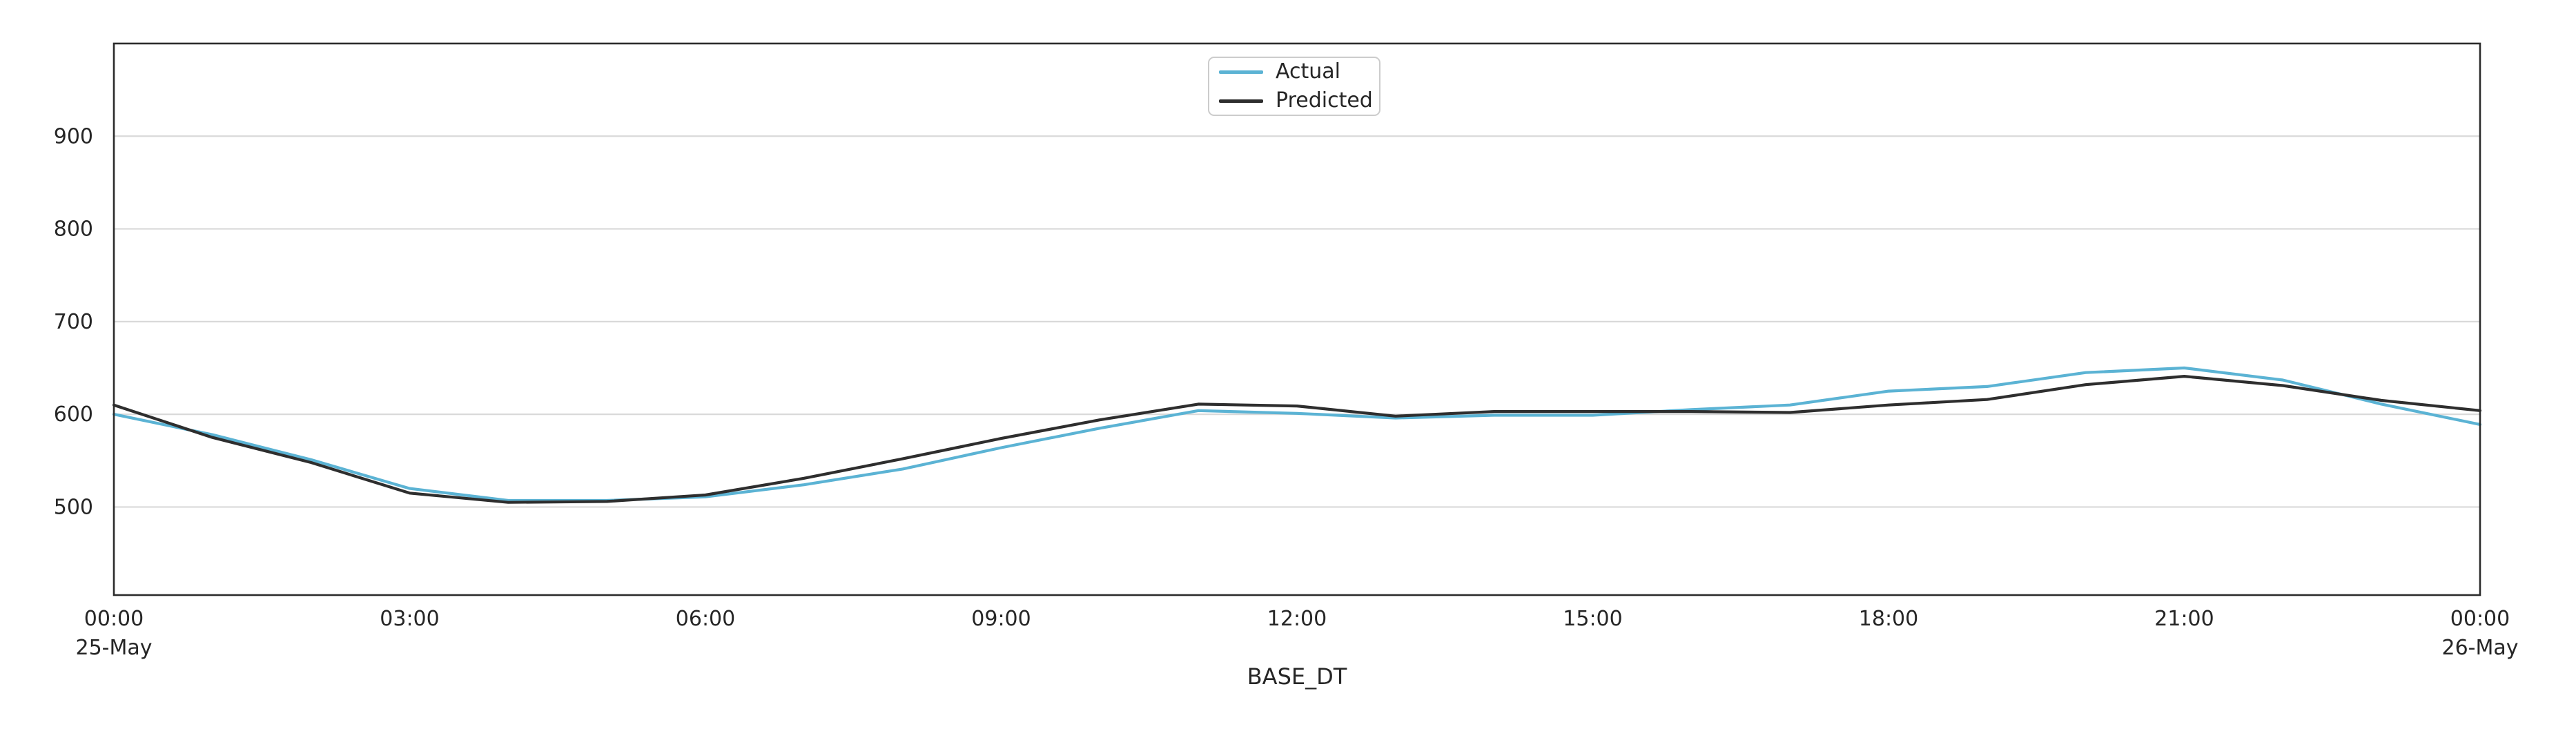 The image size is (2576, 729). I want to click on x-tick-label-3: 09:00, so click(1001, 619).